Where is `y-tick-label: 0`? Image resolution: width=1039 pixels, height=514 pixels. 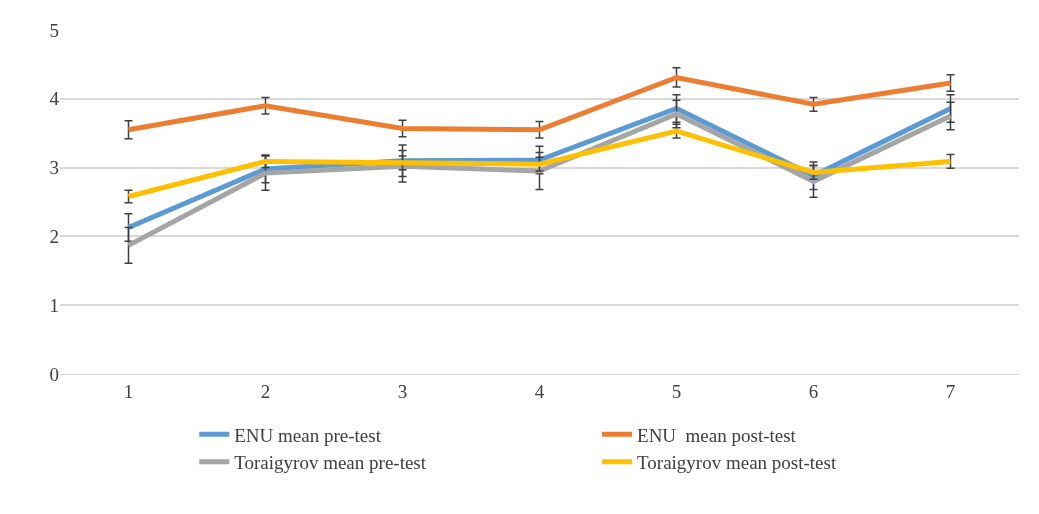 y-tick-label: 0 is located at coordinates (54, 374).